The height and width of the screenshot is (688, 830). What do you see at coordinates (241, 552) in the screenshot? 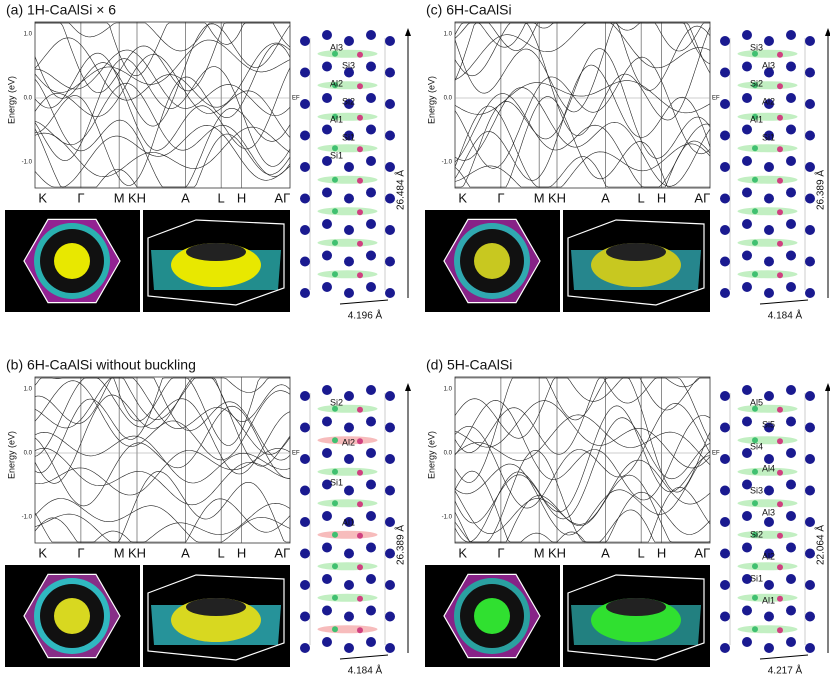
I see `k-point-label: H` at bounding box center [241, 552].